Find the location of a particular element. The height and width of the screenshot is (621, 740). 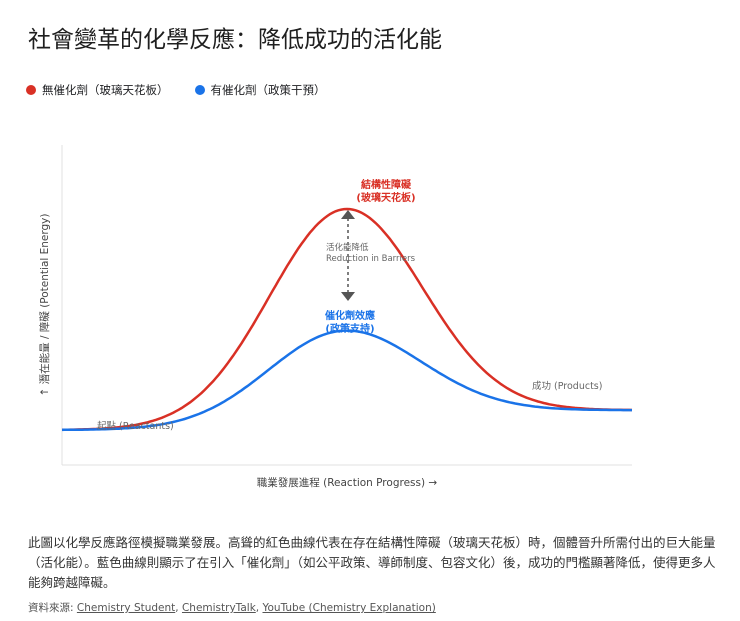

source-link: YouTube (Chemistry Explanation) is located at coordinates (349, 608).